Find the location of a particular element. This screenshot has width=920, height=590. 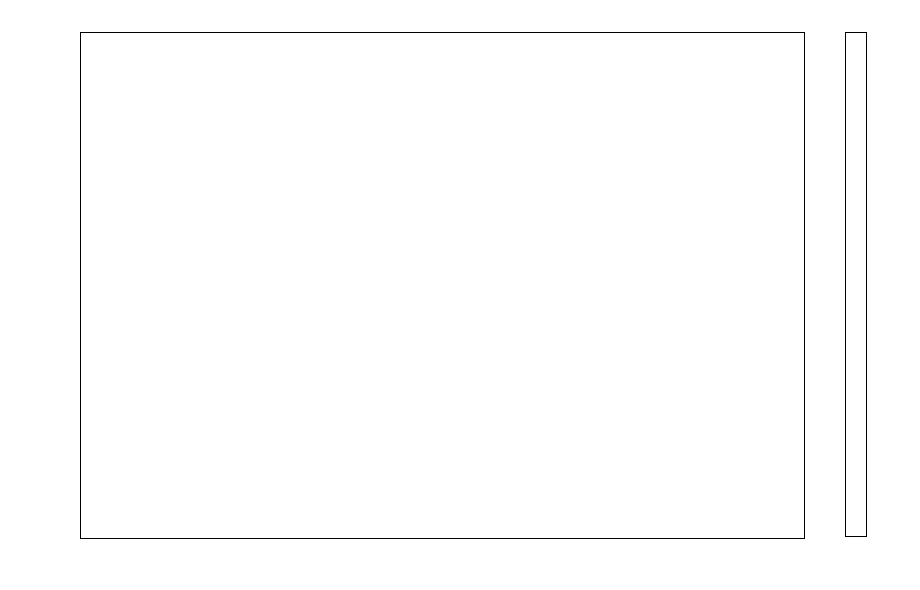

colorbar-gradient is located at coordinates (856, 284).